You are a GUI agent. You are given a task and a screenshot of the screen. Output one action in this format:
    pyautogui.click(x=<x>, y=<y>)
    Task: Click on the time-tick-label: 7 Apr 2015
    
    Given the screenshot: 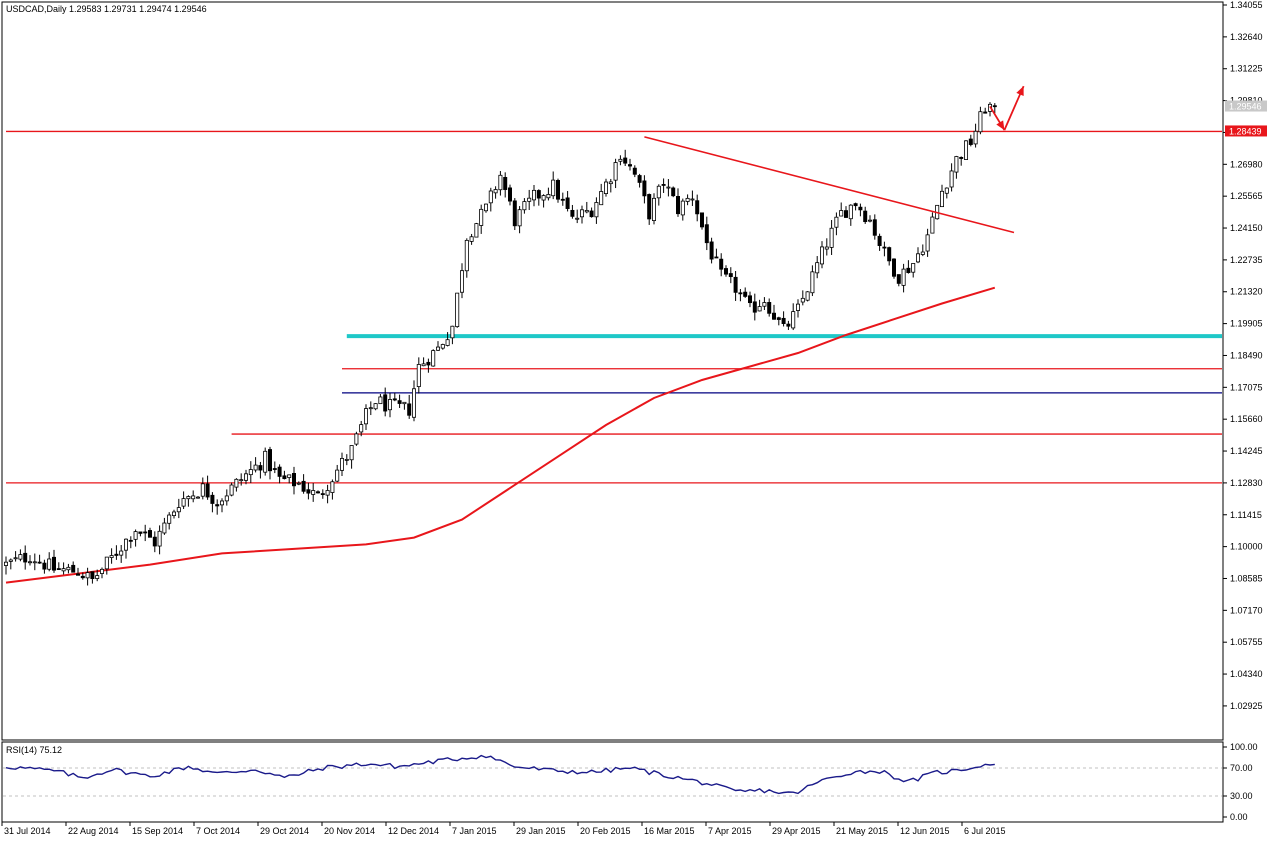 What is the action you would take?
    pyautogui.click(x=730, y=831)
    